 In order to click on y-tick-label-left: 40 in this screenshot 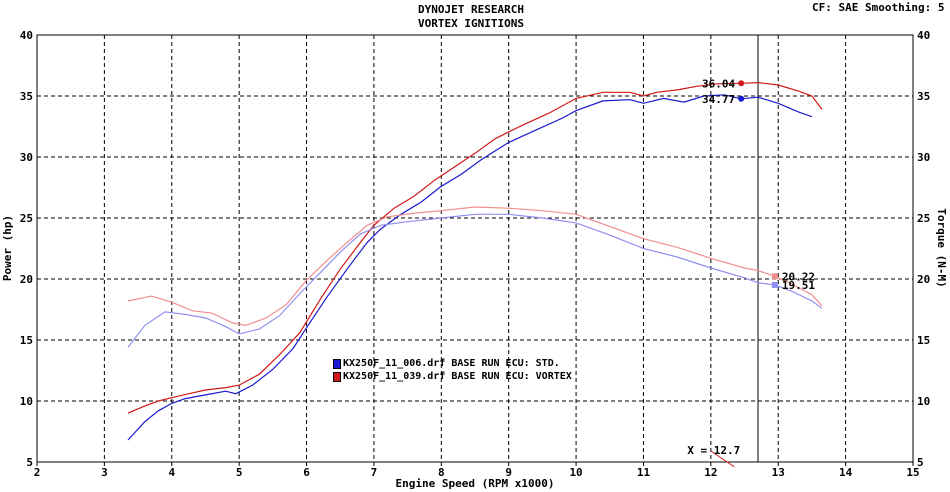, I will do `click(26, 35)`.